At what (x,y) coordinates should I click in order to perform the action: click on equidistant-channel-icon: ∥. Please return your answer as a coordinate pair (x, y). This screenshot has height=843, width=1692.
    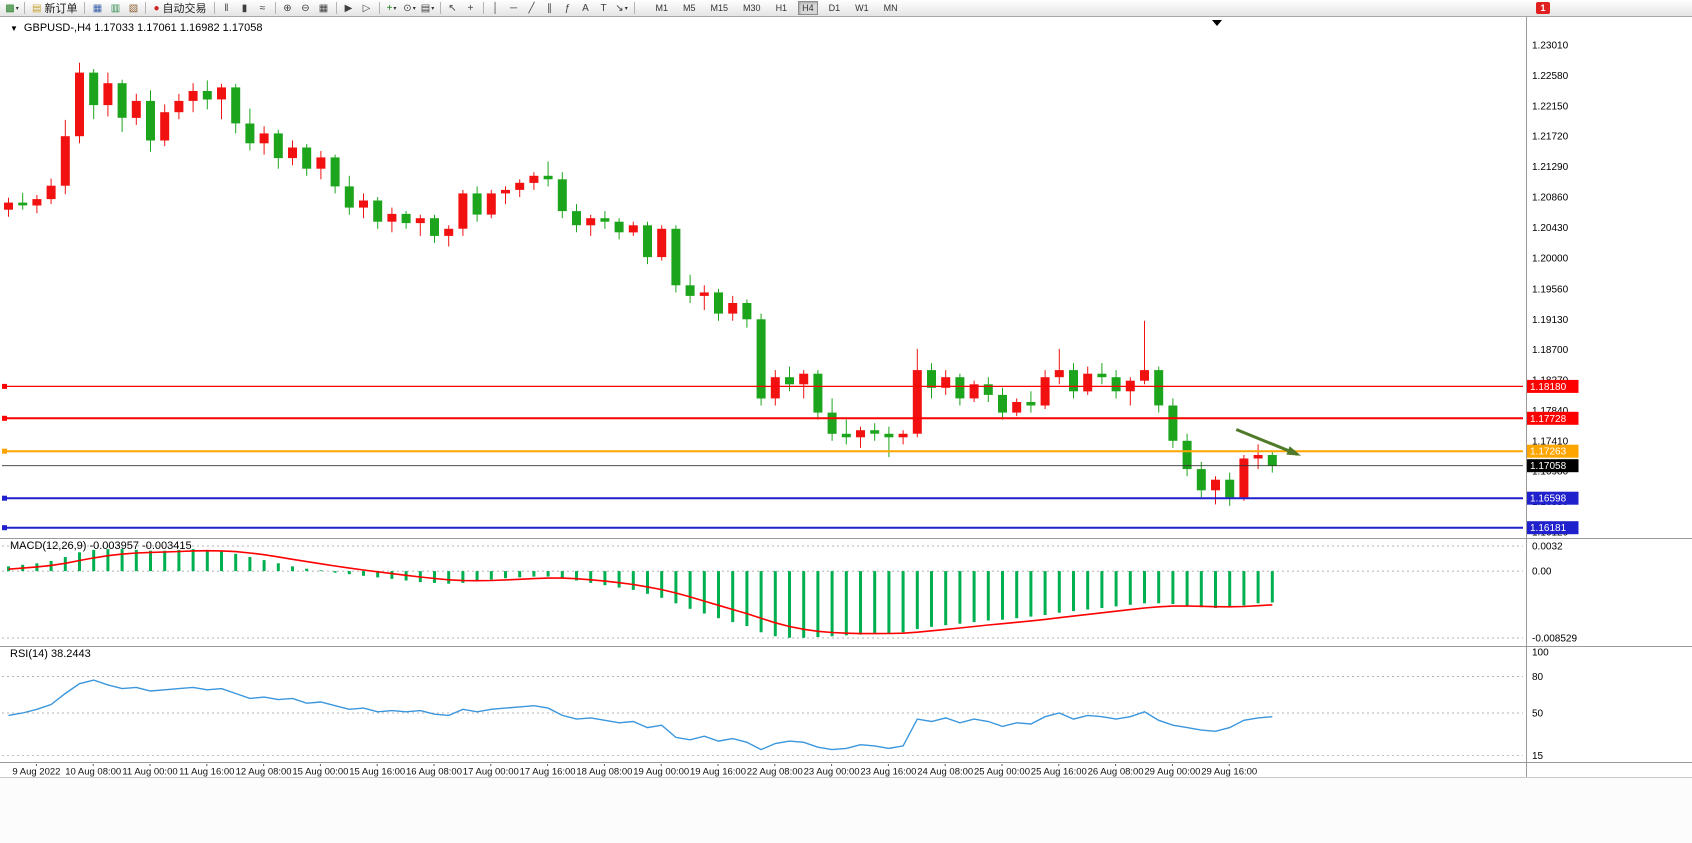
    Looking at the image, I should click on (549, 8).